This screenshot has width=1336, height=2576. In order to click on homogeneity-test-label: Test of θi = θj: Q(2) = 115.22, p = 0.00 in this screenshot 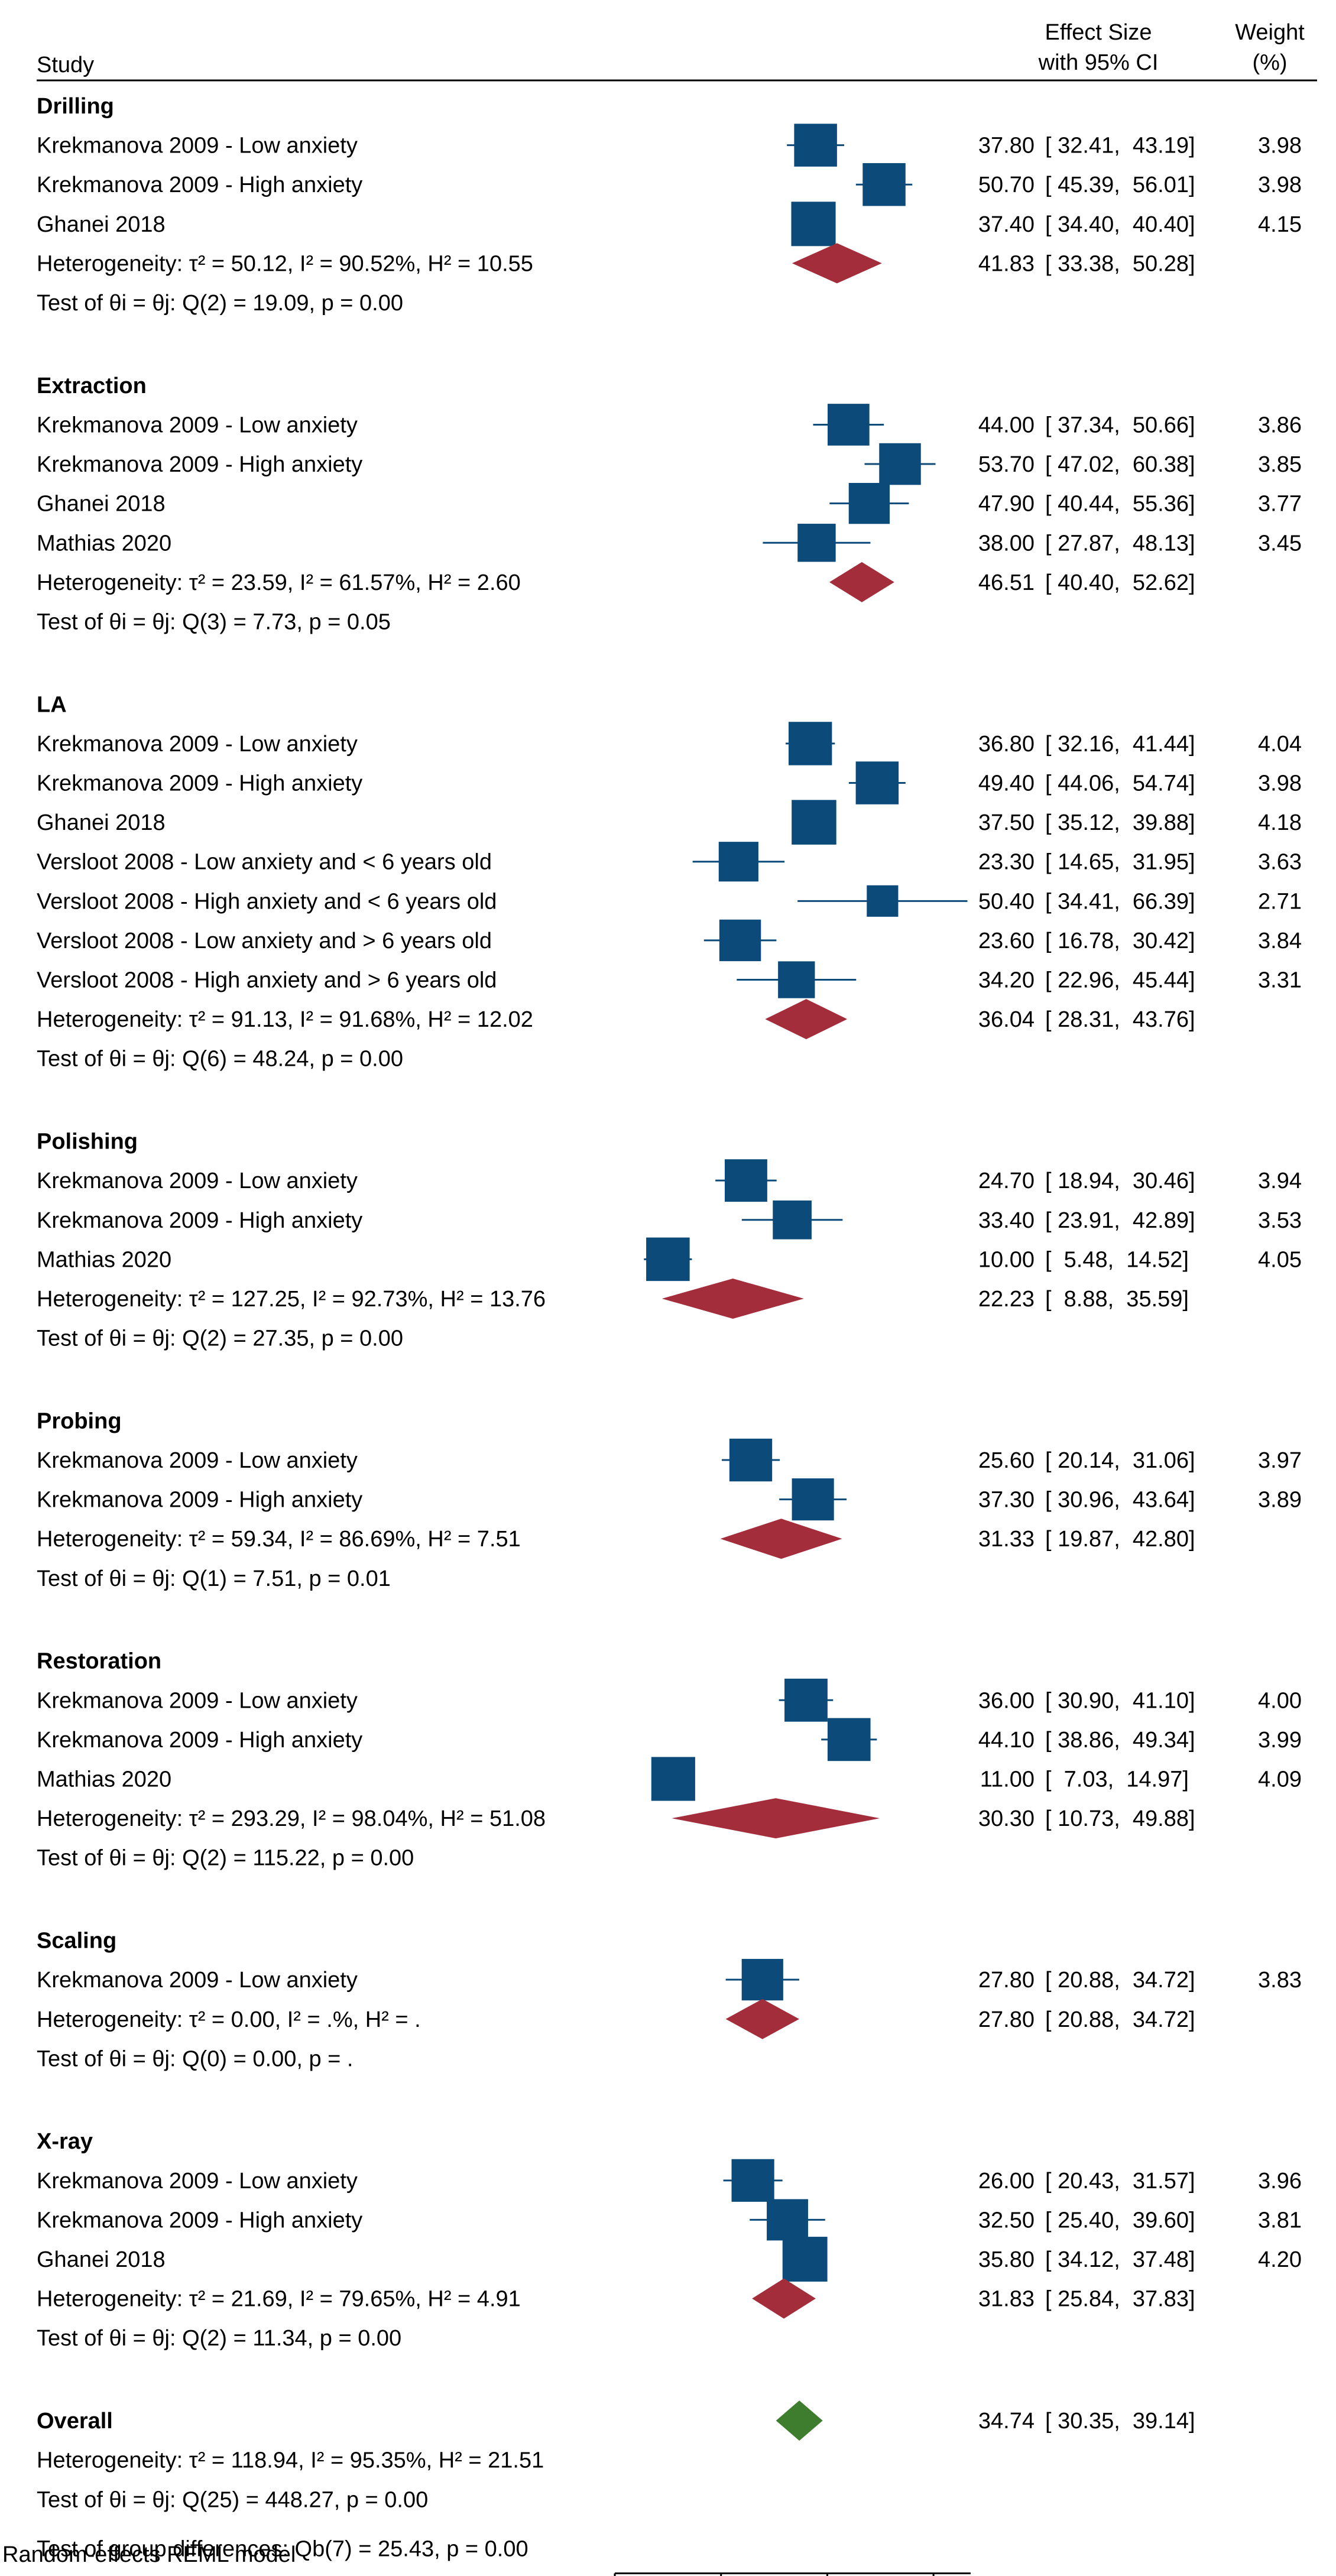, I will do `click(225, 1858)`.